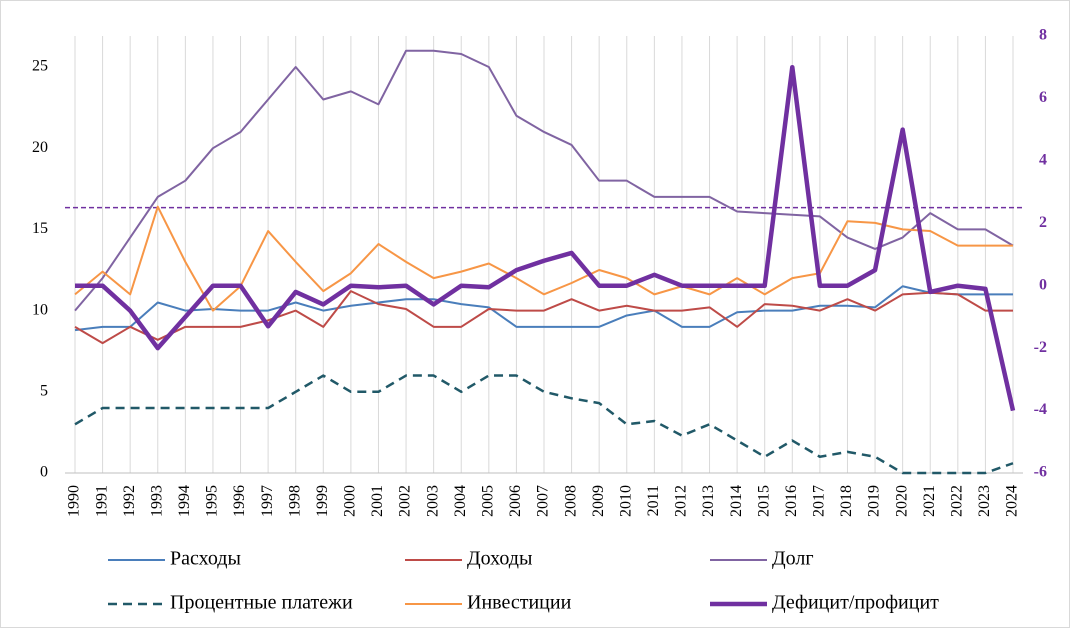 The width and height of the screenshot is (1070, 628). I want to click on y-tick-label: 10, so click(40, 309).